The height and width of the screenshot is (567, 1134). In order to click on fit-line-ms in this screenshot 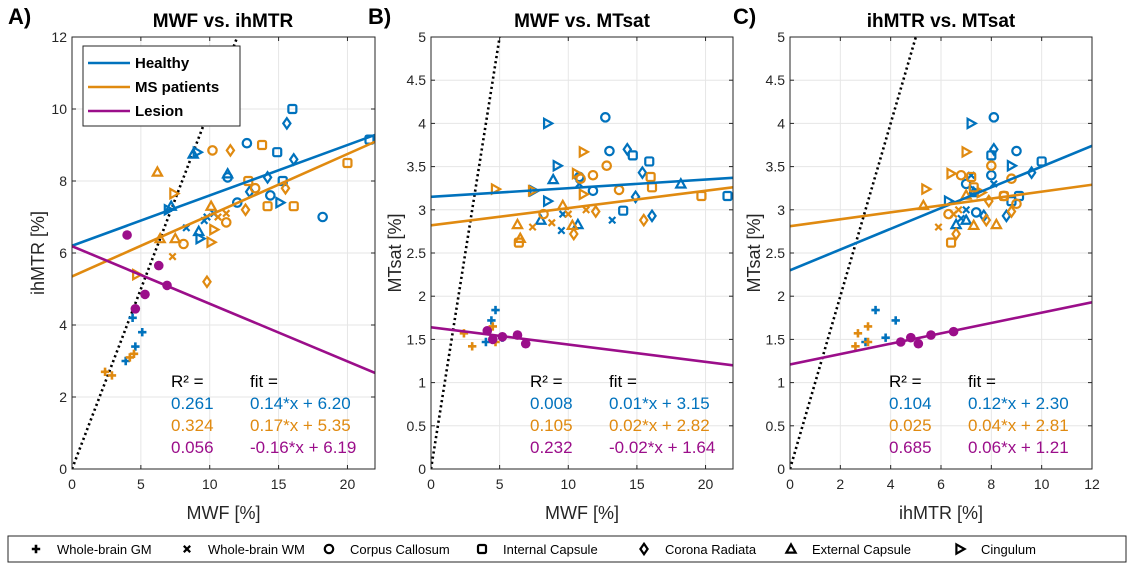, I will do `click(941, 205)`.